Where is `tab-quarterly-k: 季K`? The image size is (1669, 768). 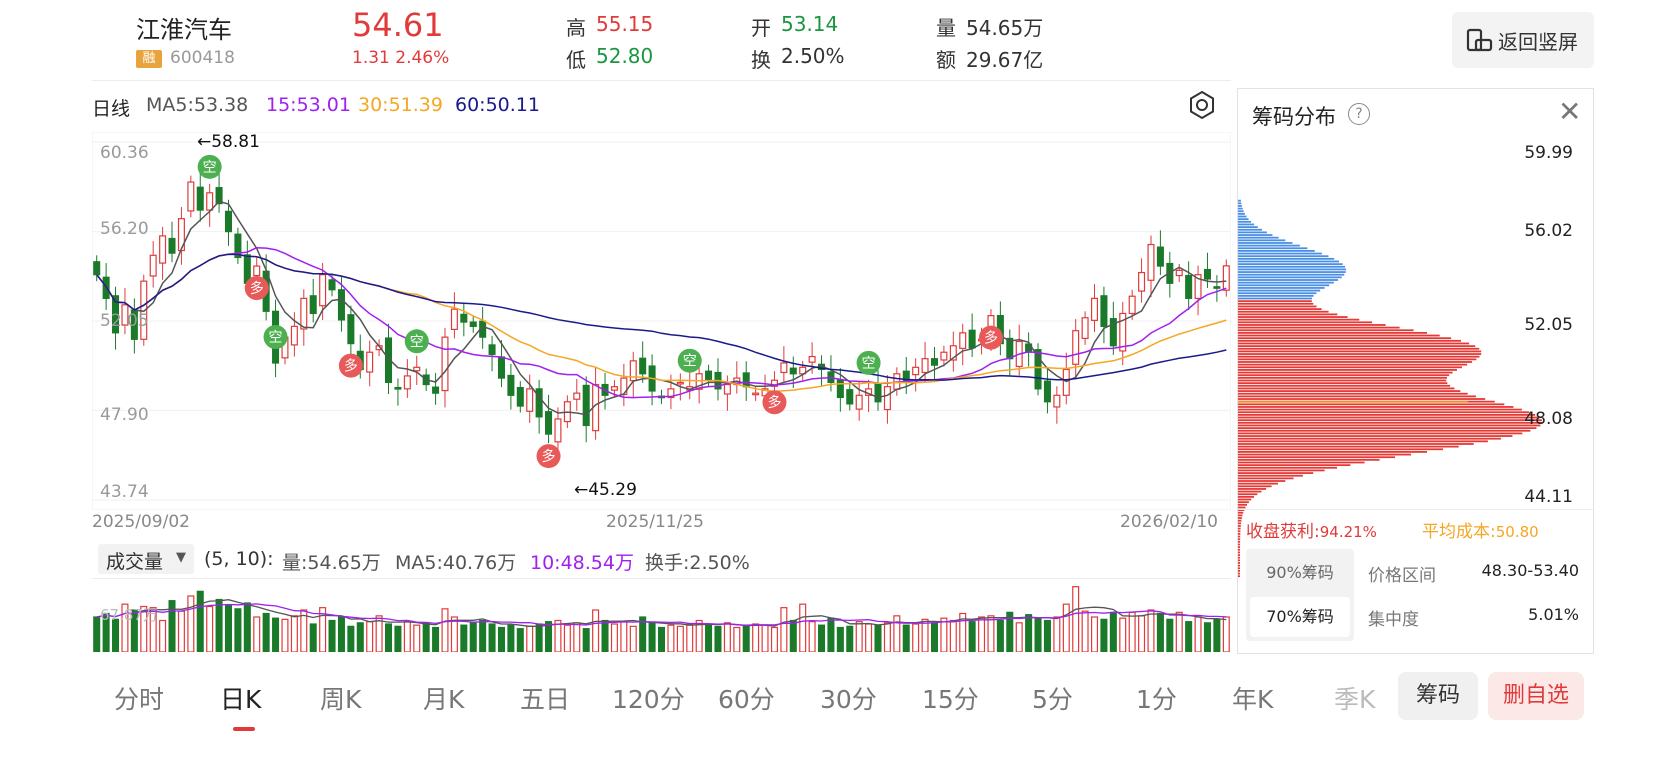
tab-quarterly-k: 季K is located at coordinates (1355, 699).